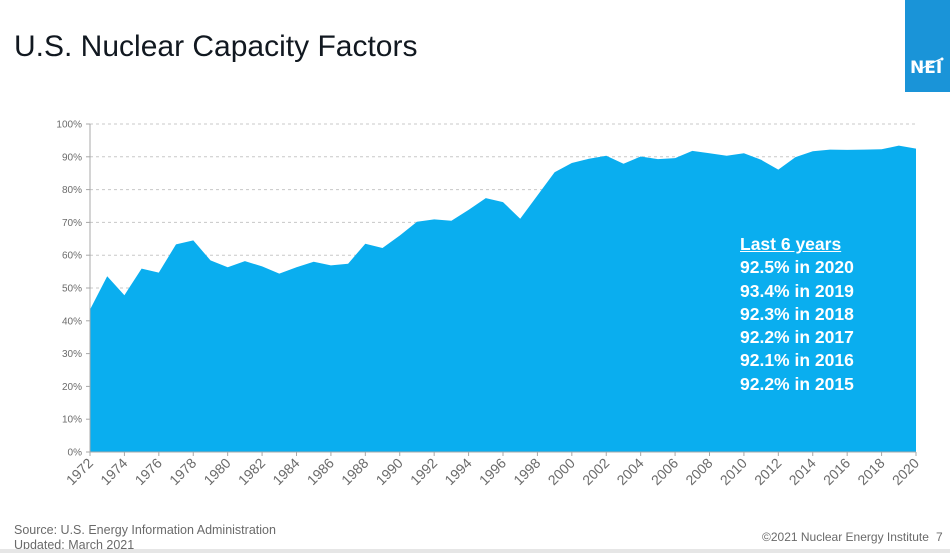 The image size is (950, 553). What do you see at coordinates (927, 46) in the screenshot?
I see `nei-logo: NEI` at bounding box center [927, 46].